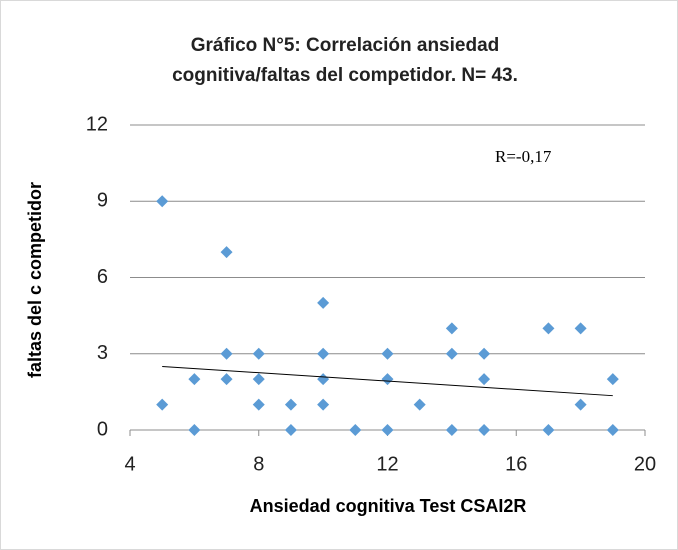 This screenshot has height=550, width=678. I want to click on trendline, so click(387, 381).